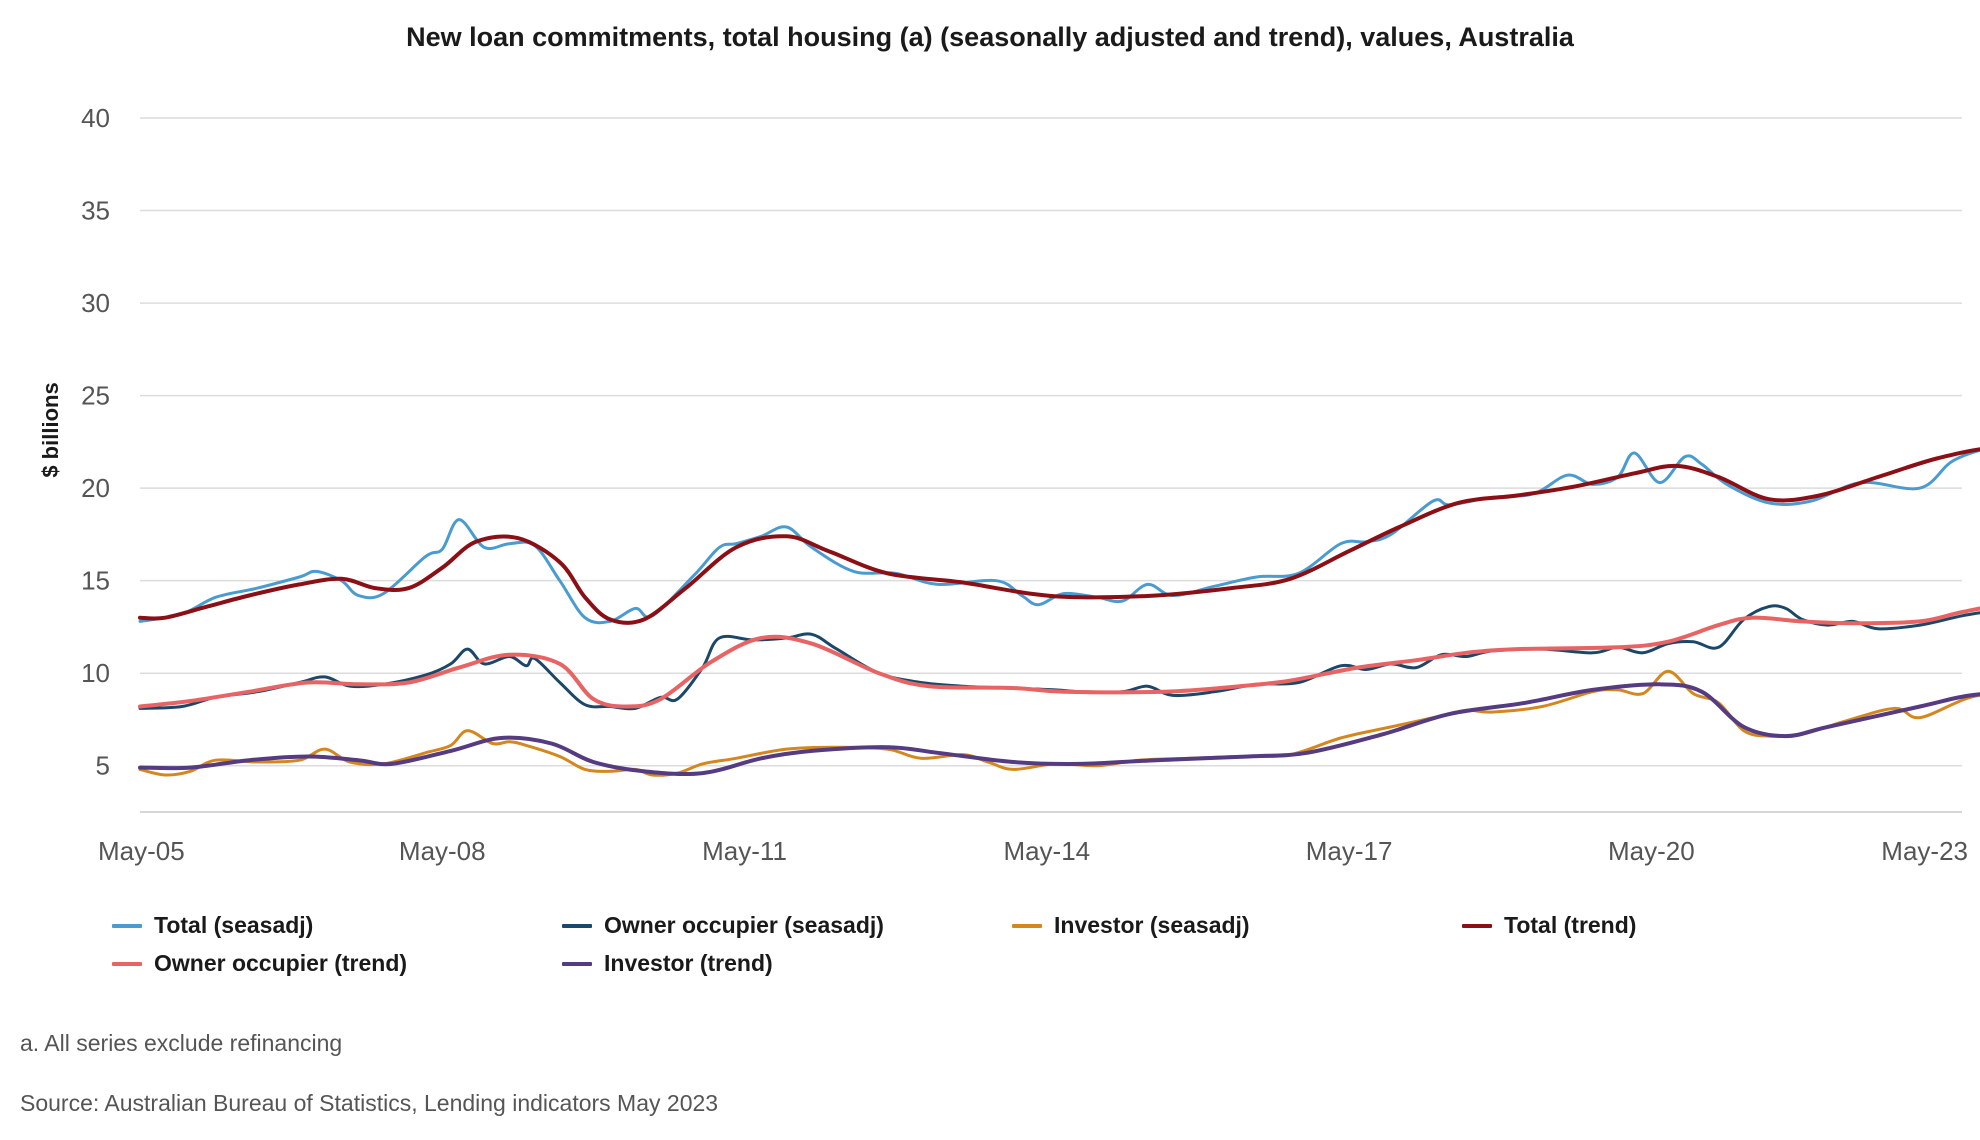 This screenshot has width=1980, height=1140. I want to click on series-line-total-trend, so click(1059, 536).